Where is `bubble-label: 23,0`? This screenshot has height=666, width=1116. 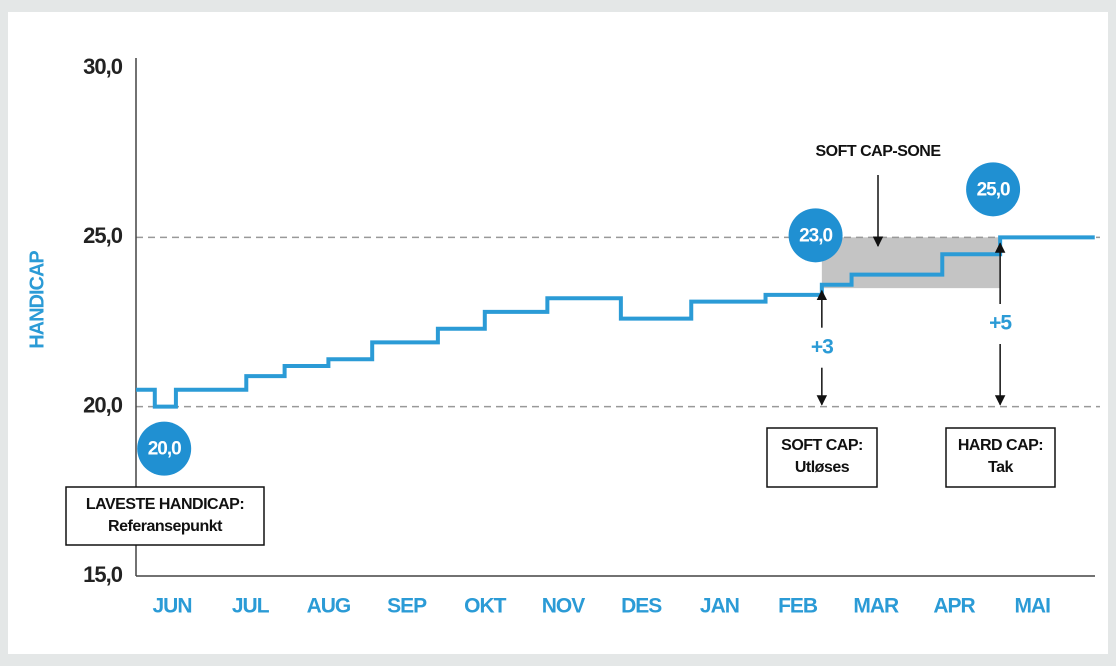
bubble-label: 23,0 is located at coordinates (815, 235).